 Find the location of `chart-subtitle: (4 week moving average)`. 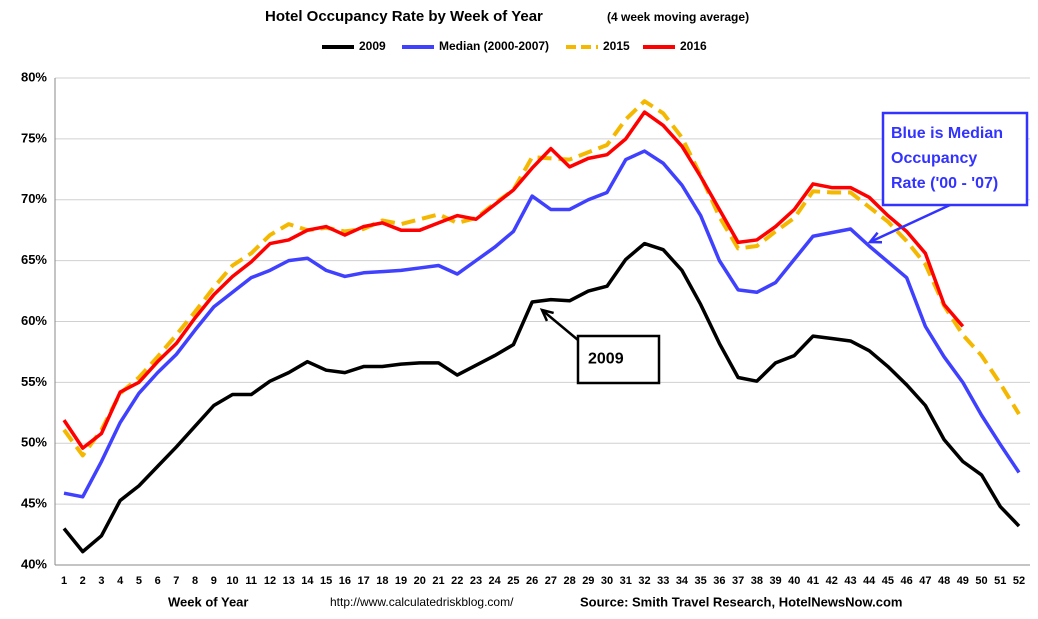

chart-subtitle: (4 week moving average) is located at coordinates (678, 17).